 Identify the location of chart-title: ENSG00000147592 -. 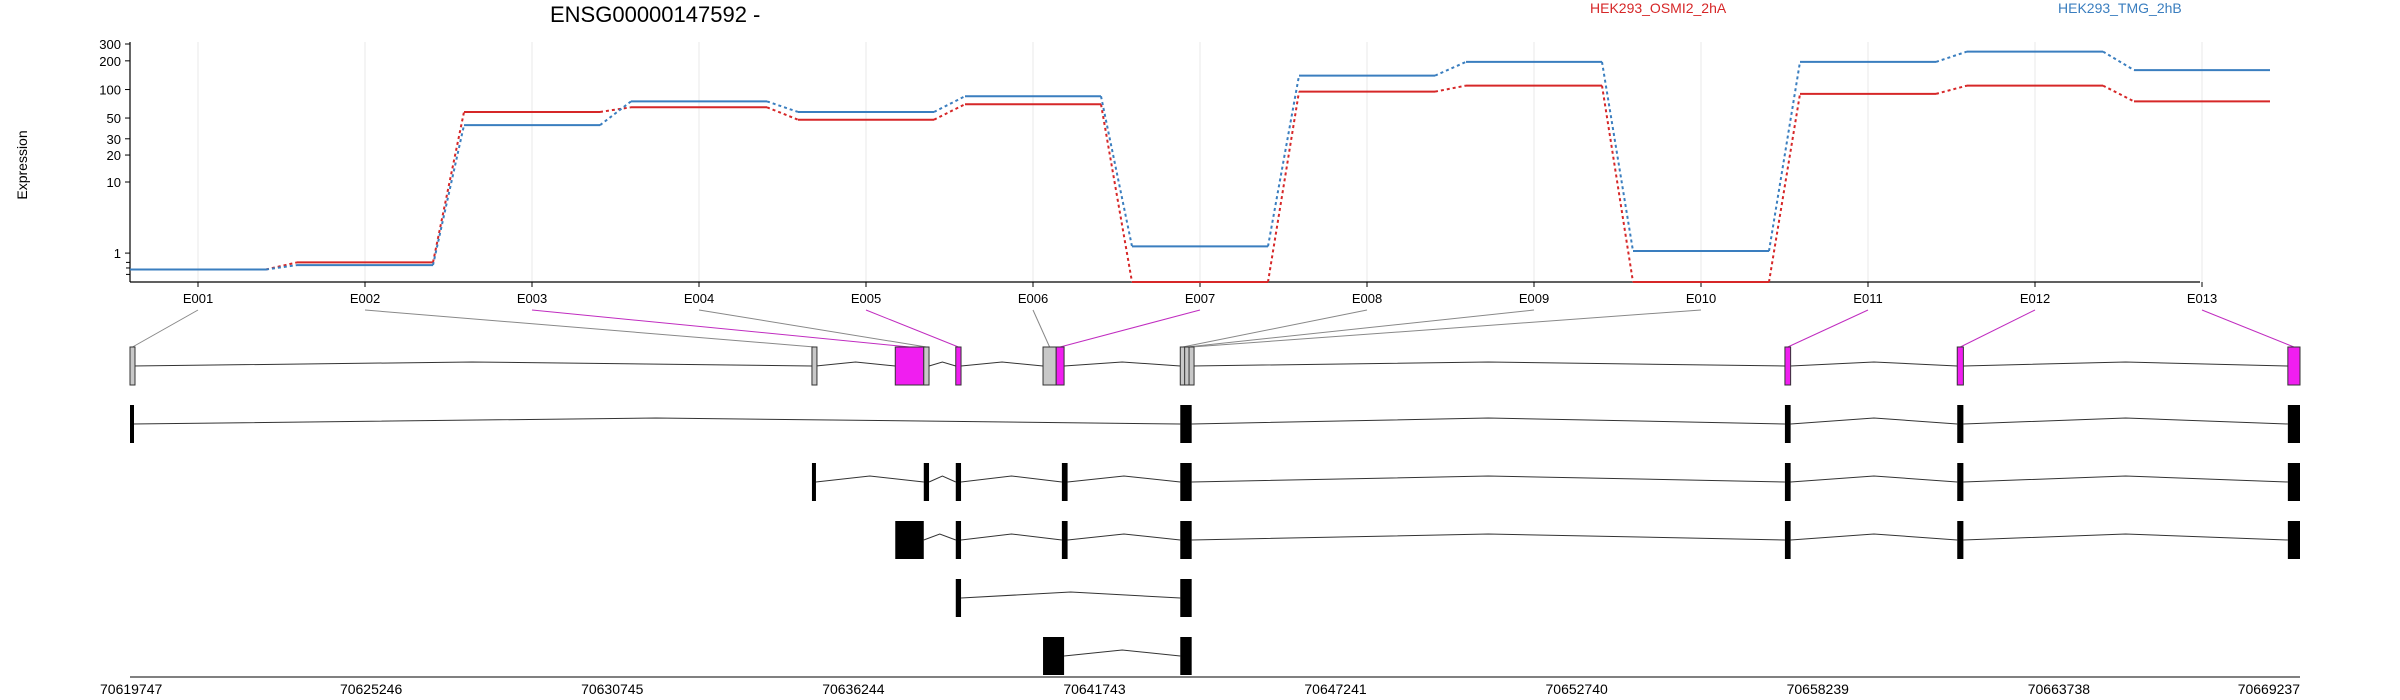
(655, 14).